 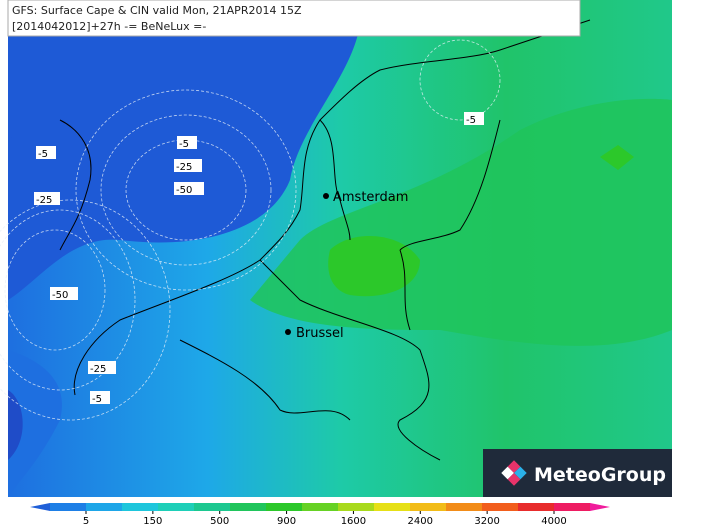 I want to click on colorbar-tick-label: 3200, so click(x=486, y=521).